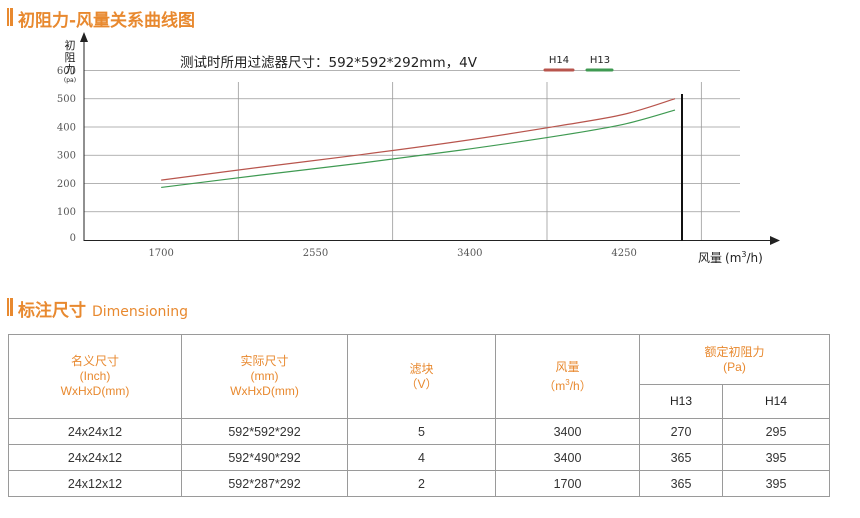 The image size is (860, 518). I want to click on cell-filter-blocks: 2, so click(421, 483).